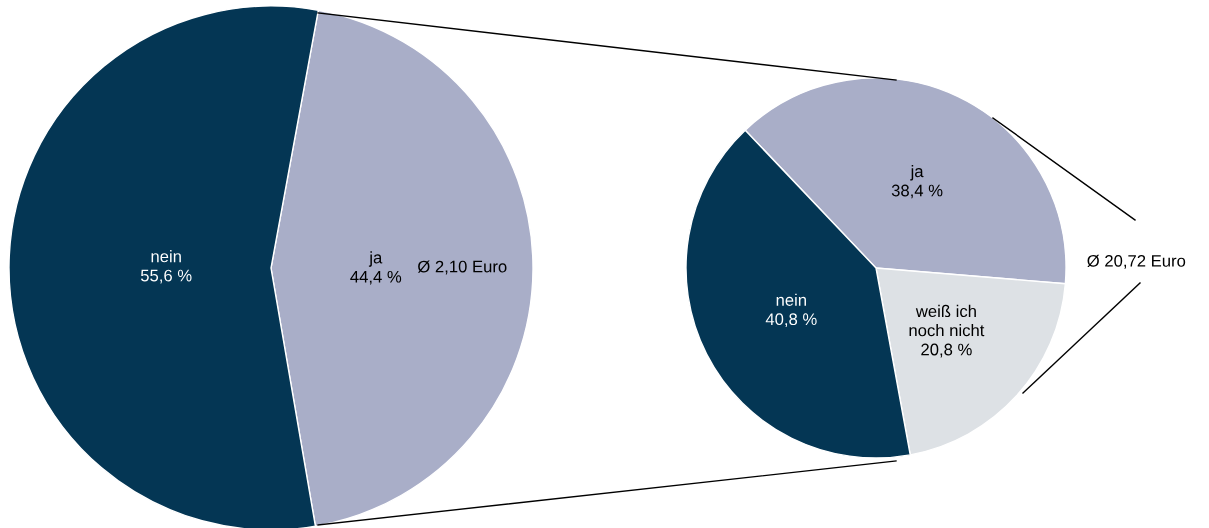 This screenshot has height=528, width=1209. What do you see at coordinates (917, 191) in the screenshot?
I see `data-label: 38,4 %` at bounding box center [917, 191].